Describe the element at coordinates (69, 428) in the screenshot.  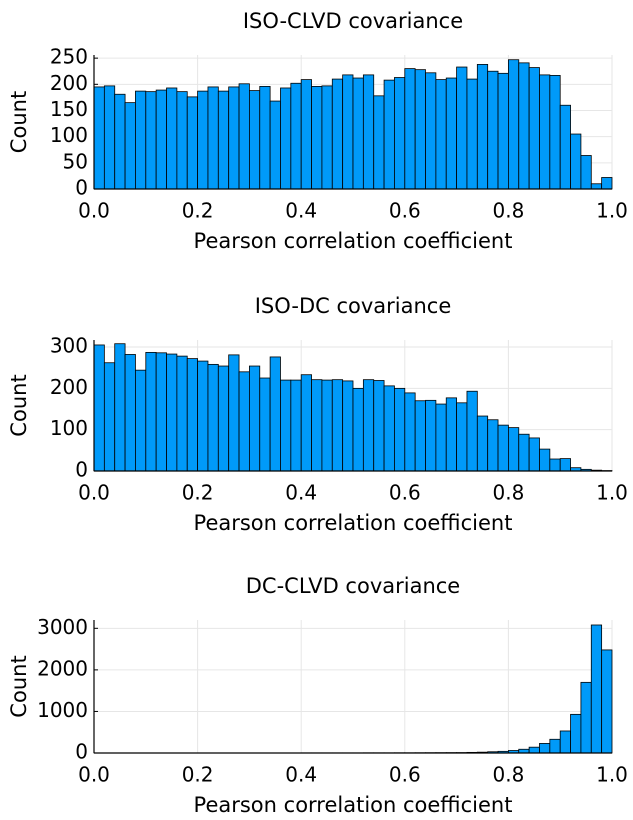
I see `y-tick-label: 100` at that location.